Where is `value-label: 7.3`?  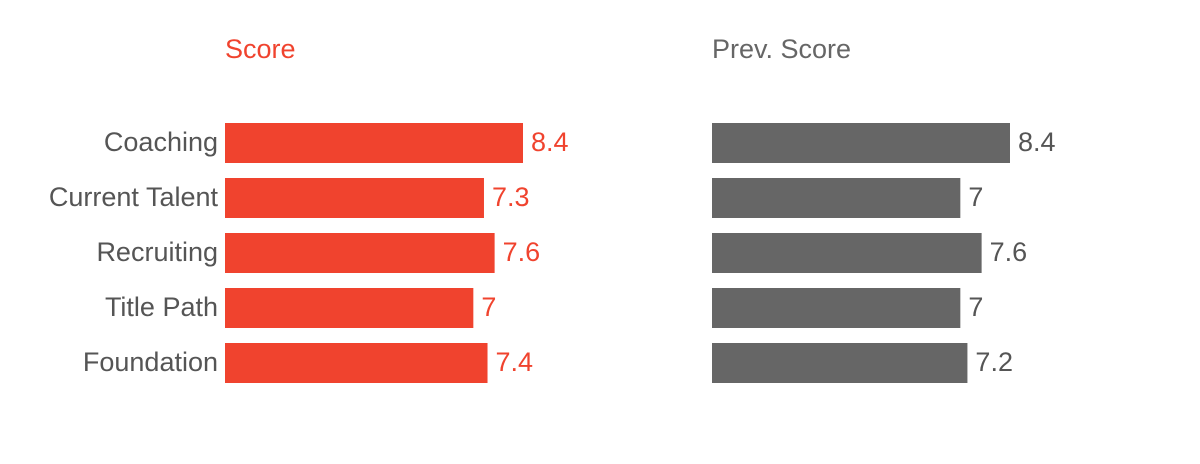 value-label: 7.3 is located at coordinates (511, 197).